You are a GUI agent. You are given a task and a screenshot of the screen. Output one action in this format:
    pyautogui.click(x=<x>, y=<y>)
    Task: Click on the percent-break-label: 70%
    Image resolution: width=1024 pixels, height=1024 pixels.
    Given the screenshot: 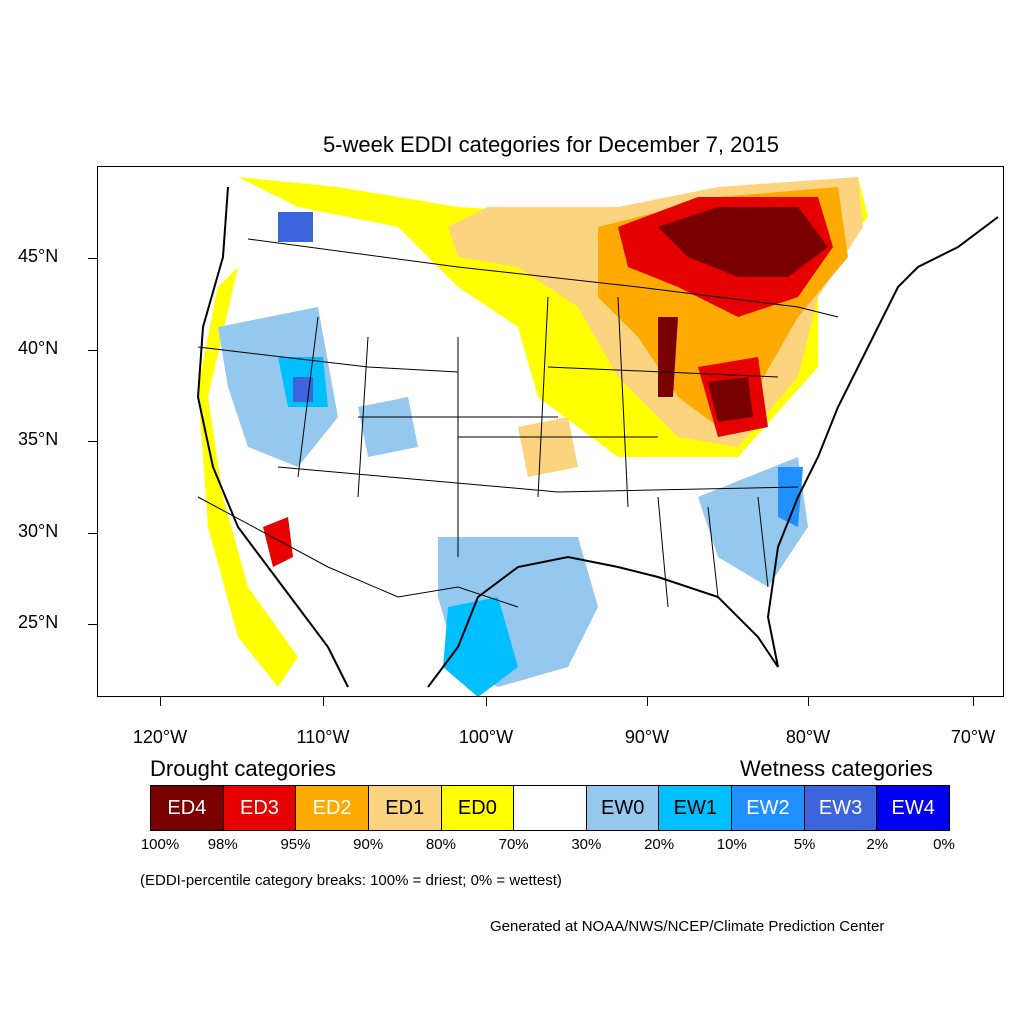 What is the action you would take?
    pyautogui.click(x=513, y=844)
    